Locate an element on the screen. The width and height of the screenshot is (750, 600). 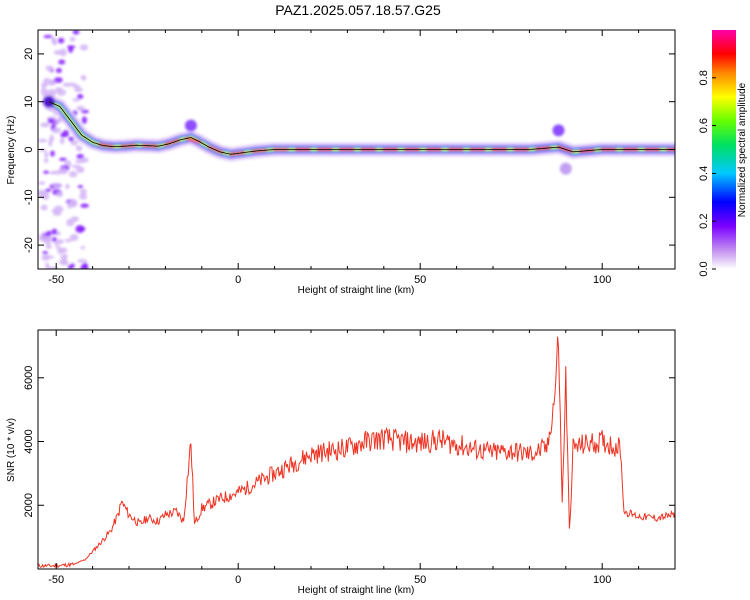
spectrogram-y-tick-label: 10 is located at coordinates (29, 102).